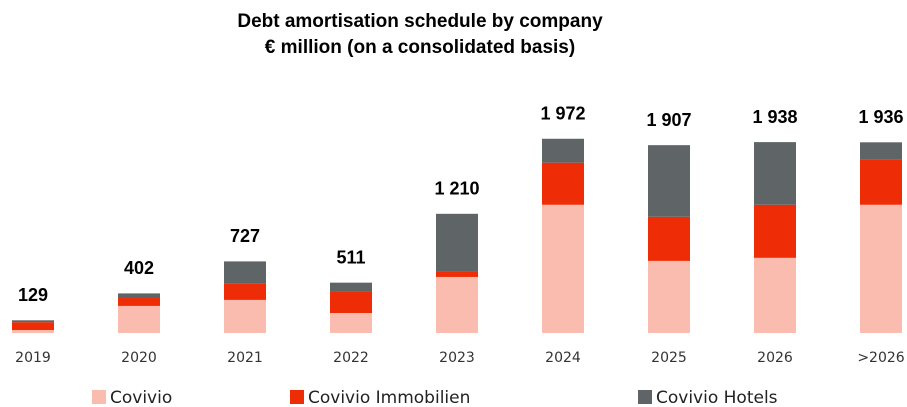 The height and width of the screenshot is (407, 907). What do you see at coordinates (420, 47) in the screenshot?
I see `chart-subtitle: € million (on a consolidated basis)` at bounding box center [420, 47].